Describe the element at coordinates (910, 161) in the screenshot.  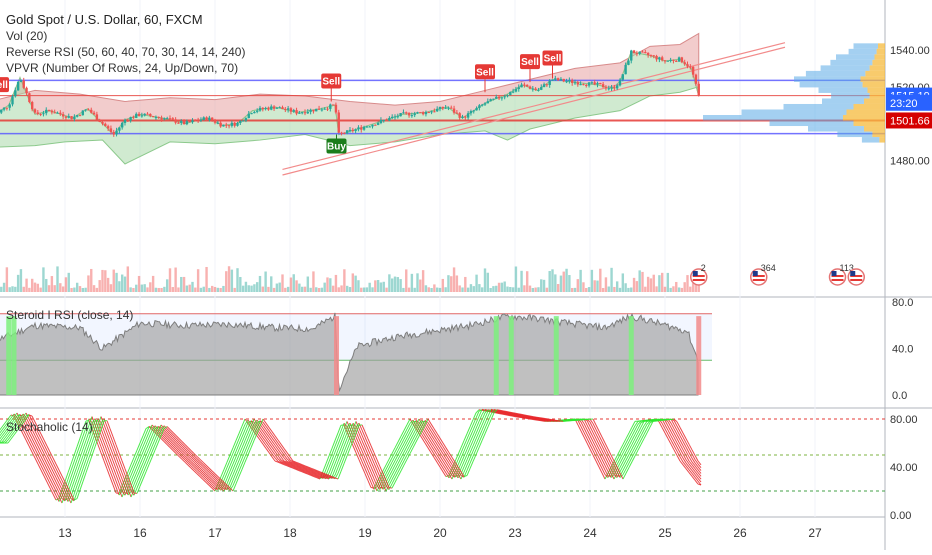
I see `price-tick-label: 1480.00` at that location.